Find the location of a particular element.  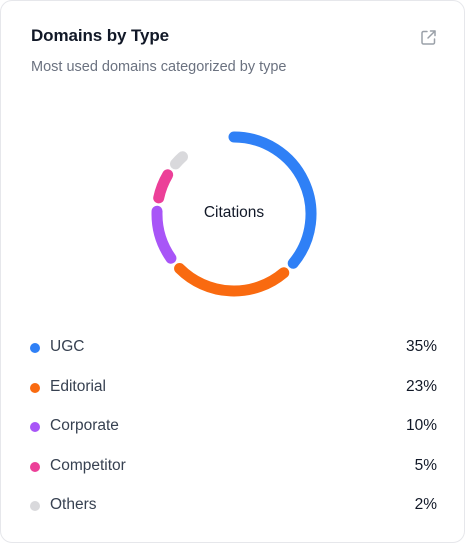

donut-chart: Citations is located at coordinates (234, 214).